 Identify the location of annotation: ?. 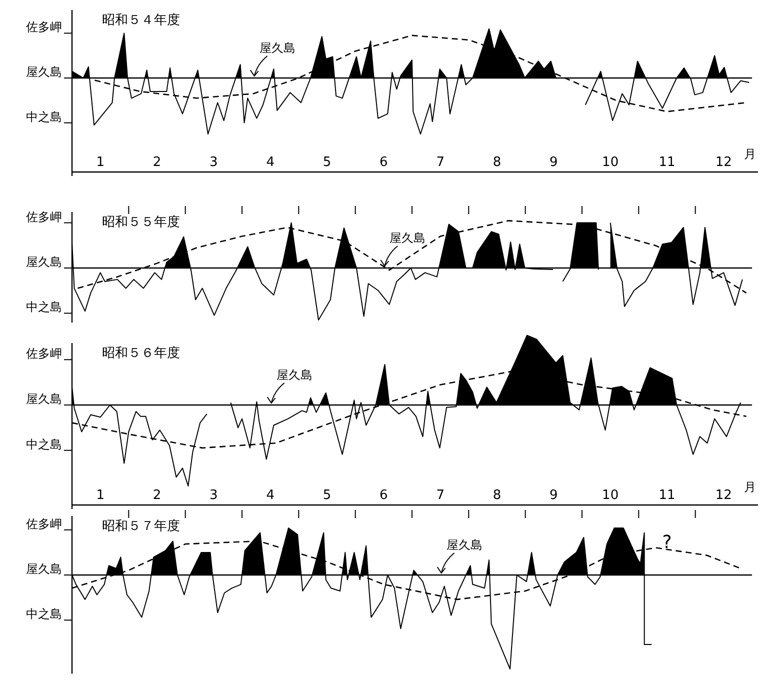
(667, 542).